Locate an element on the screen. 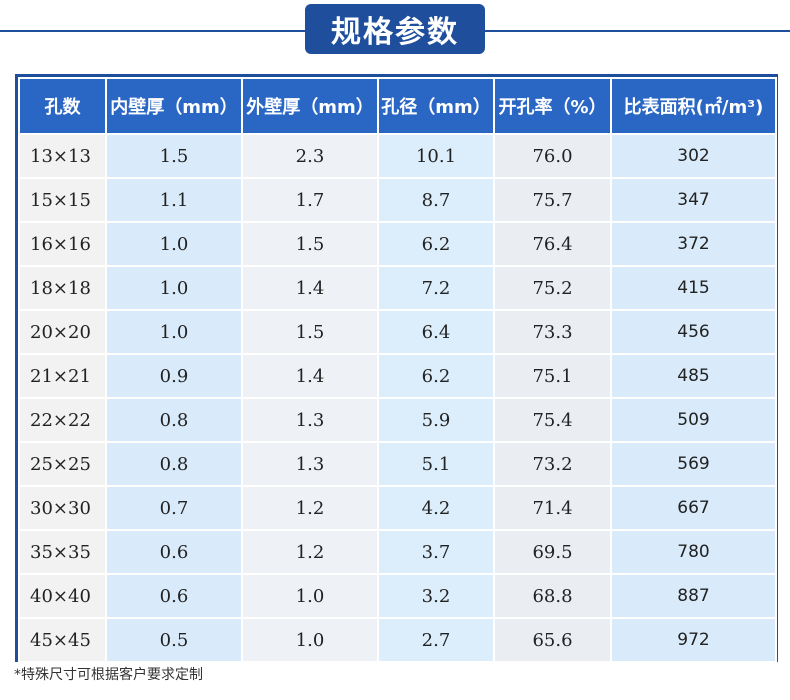 The height and width of the screenshot is (700, 790). table-cell: 1.7 is located at coordinates (310, 200).